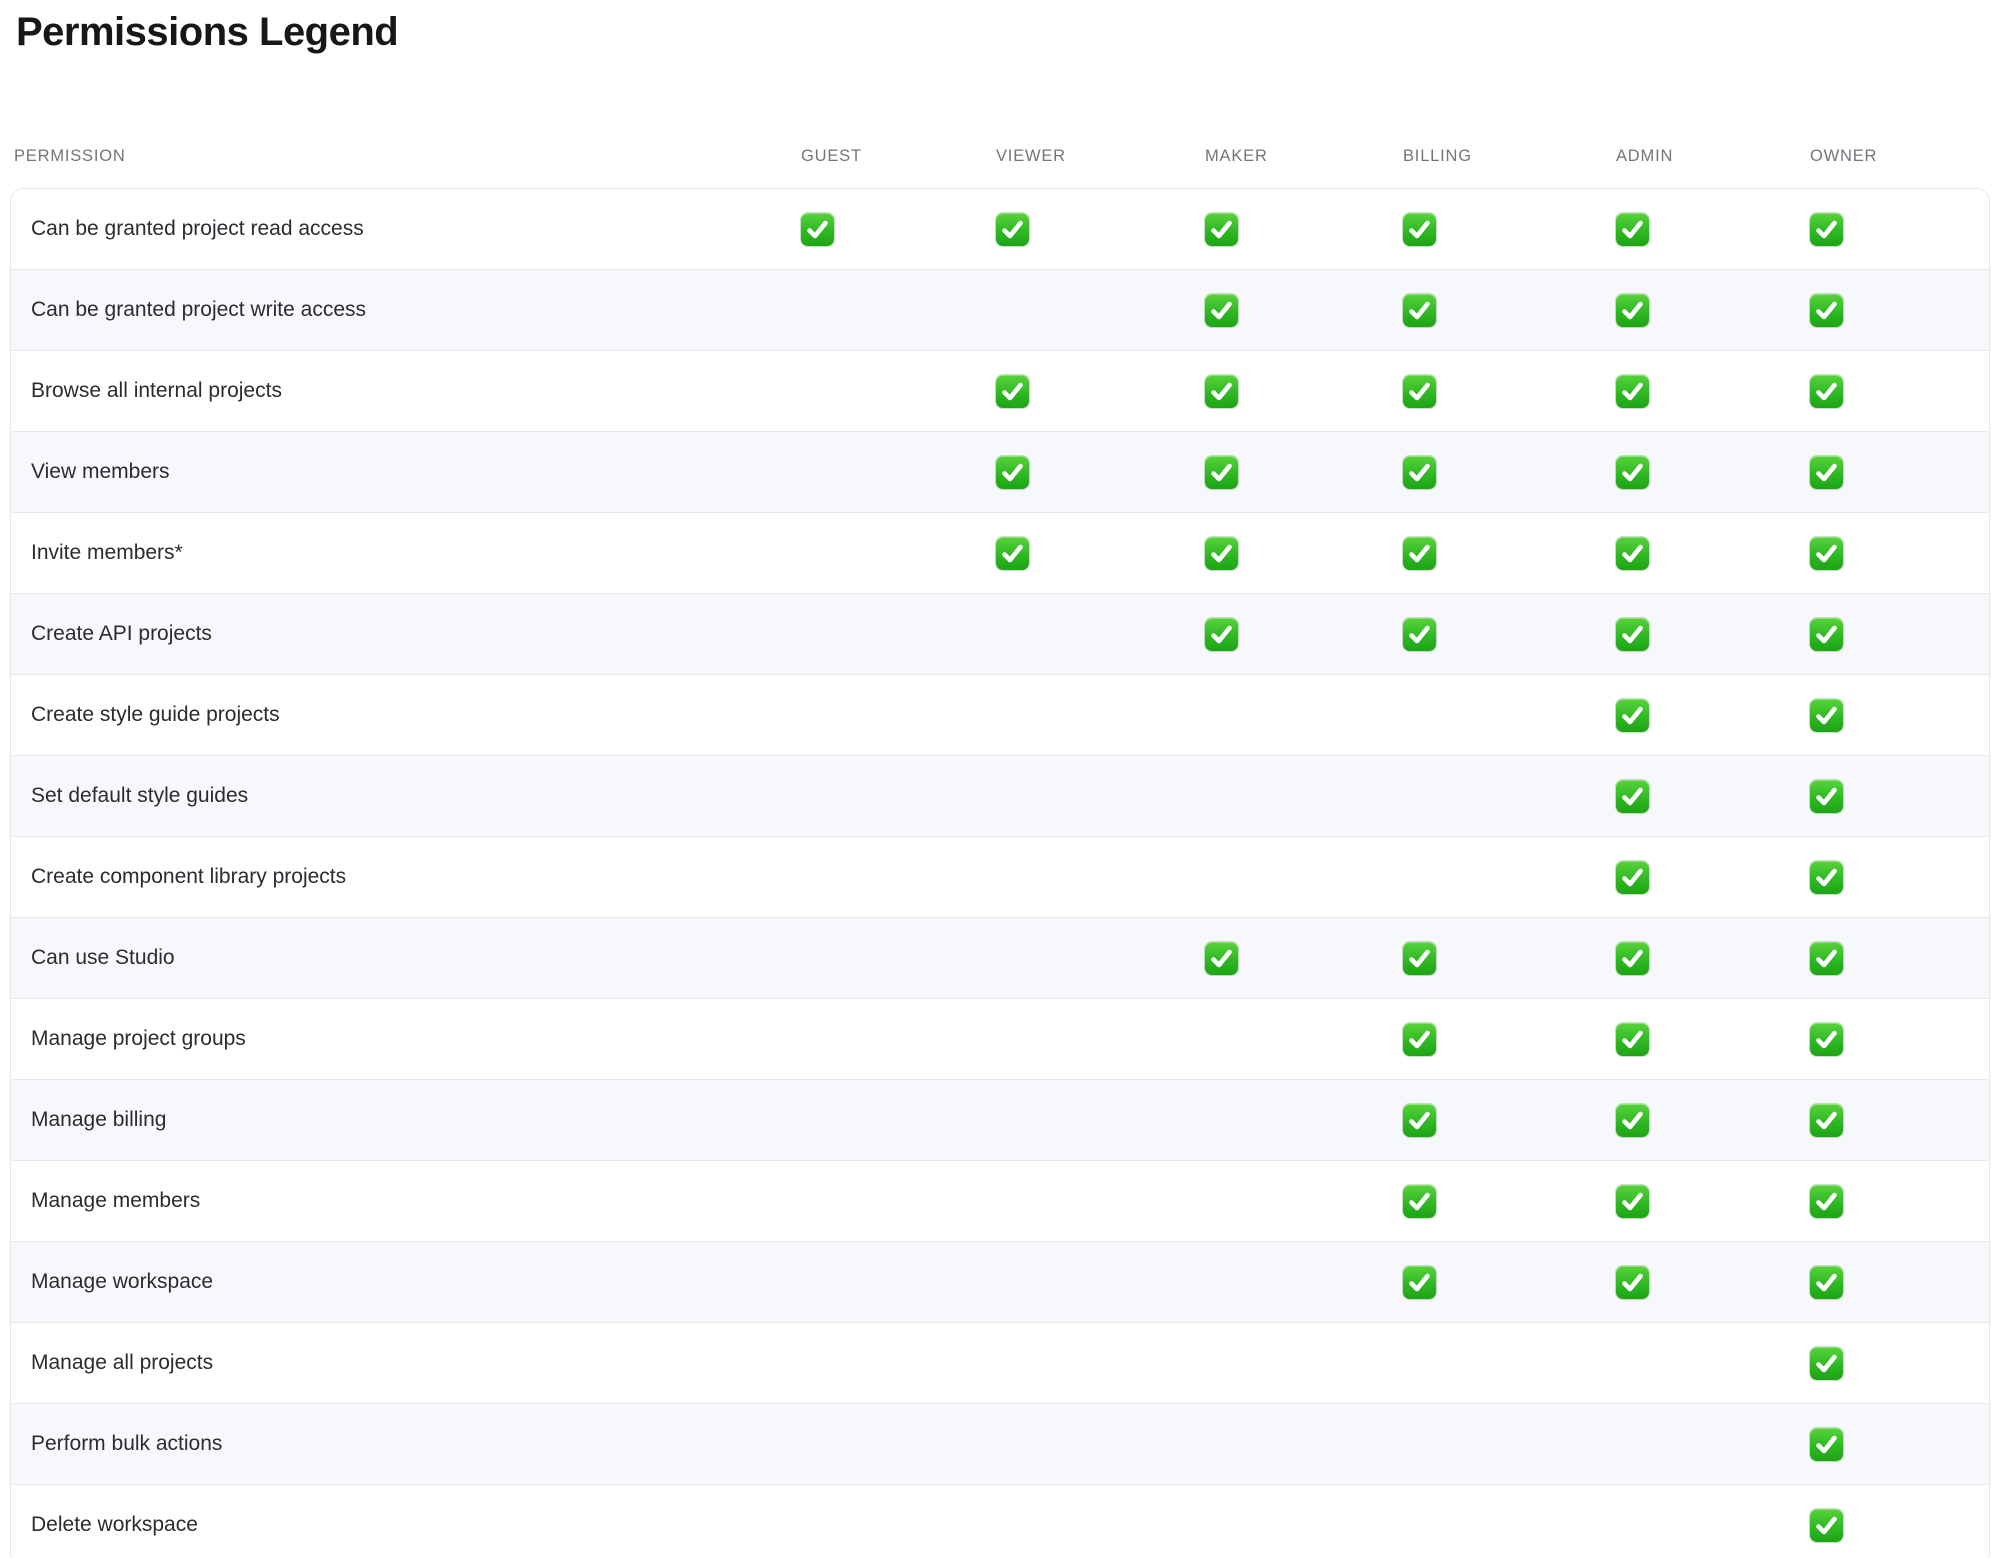 The image size is (2000, 1558). I want to click on permission-label: Create style guide projects, so click(155, 714).